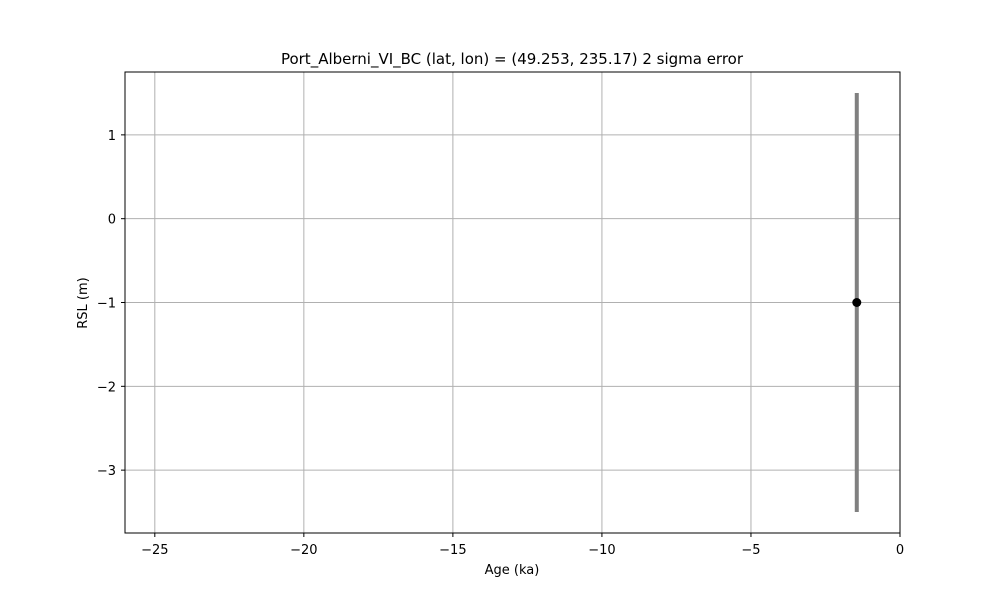 Image resolution: width=1000 pixels, height=600 pixels. What do you see at coordinates (512, 570) in the screenshot?
I see `x-axis-label: Age (ka)` at bounding box center [512, 570].